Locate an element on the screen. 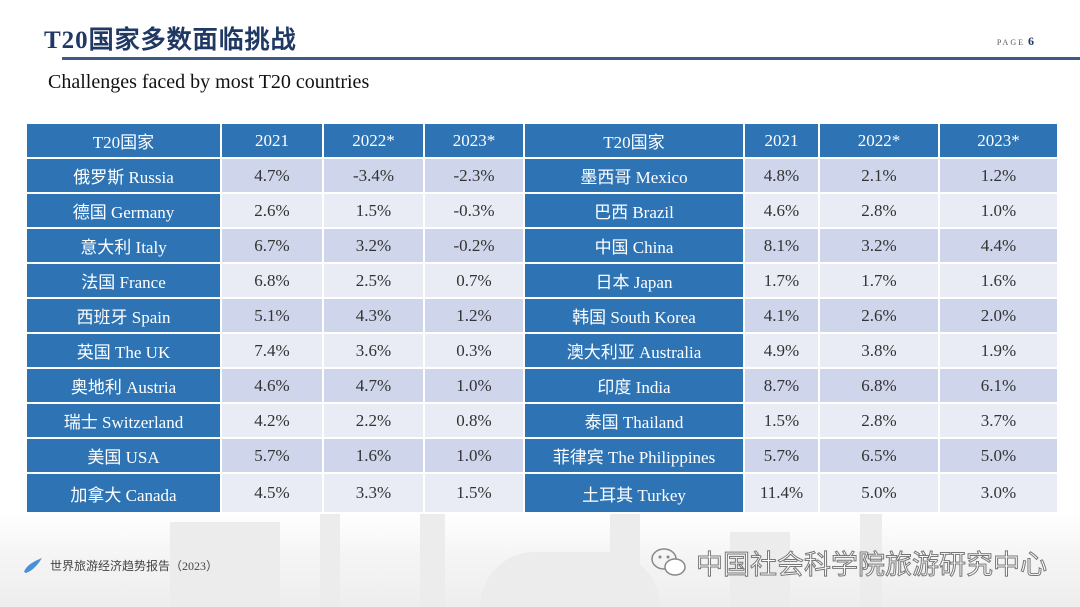 The height and width of the screenshot is (607, 1080). growth-cell: 3.0% is located at coordinates (998, 493).